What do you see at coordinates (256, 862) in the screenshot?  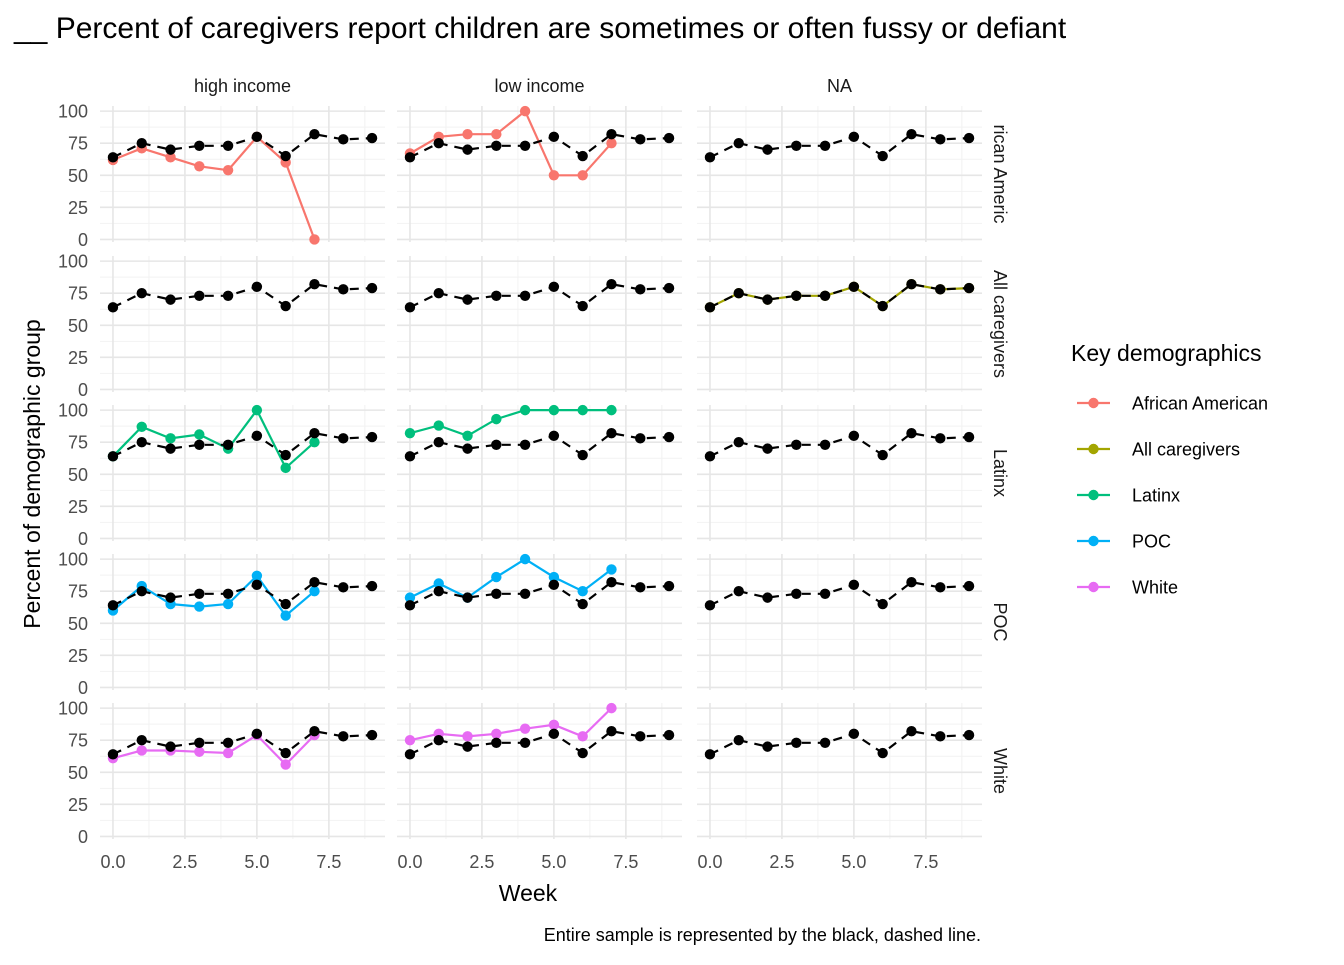 I see `x-tick-label: 5.0` at bounding box center [256, 862].